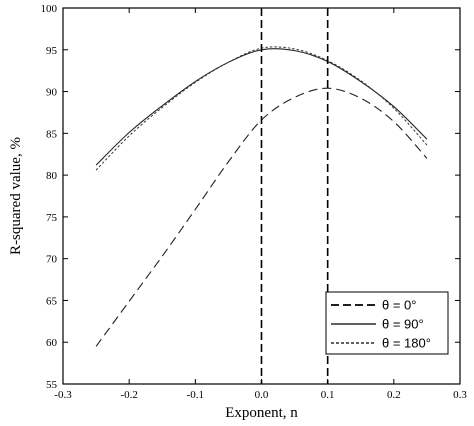 The image size is (474, 426). Describe the element at coordinates (52, 343) in the screenshot. I see `y-tick-label: 60` at that location.